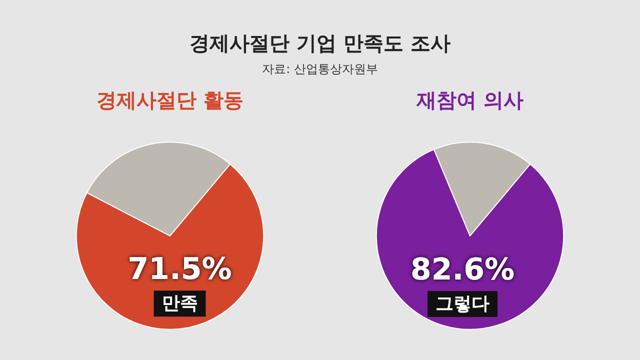 The width and height of the screenshot is (640, 360). I want to click on slice-label: 그렇다, so click(462, 304).